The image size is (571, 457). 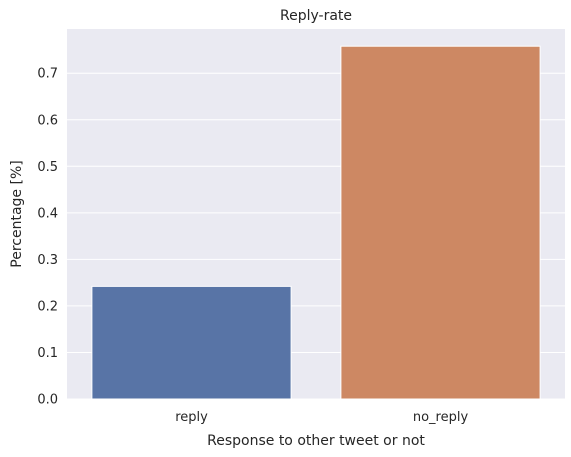 I want to click on y-tick-label: 0.4, so click(x=47, y=213).